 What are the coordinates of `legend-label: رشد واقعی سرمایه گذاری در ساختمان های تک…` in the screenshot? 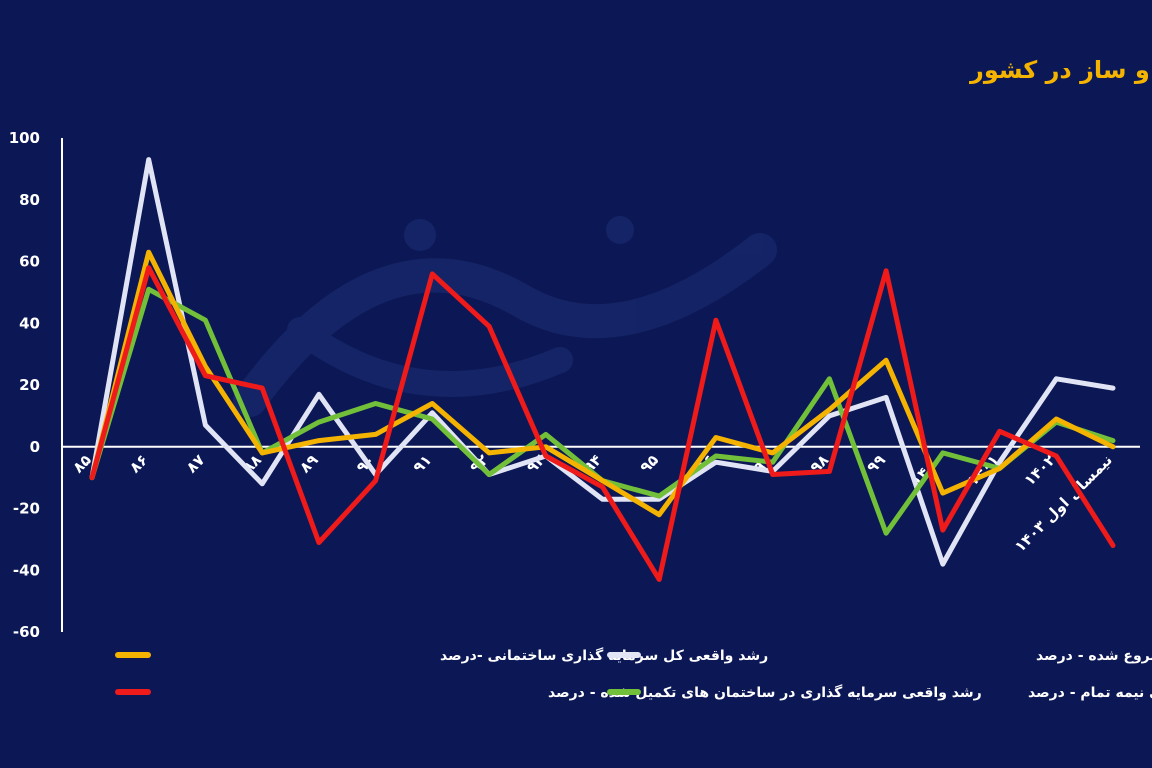 It's located at (765, 692).